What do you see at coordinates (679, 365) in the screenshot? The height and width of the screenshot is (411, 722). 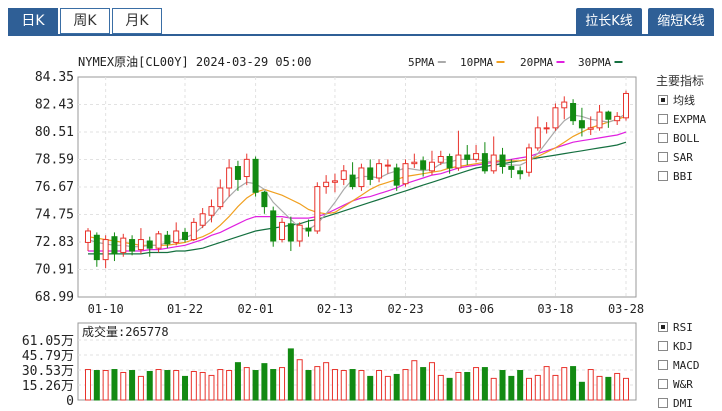 I see `sub-indicator-option: MACD` at bounding box center [679, 365].